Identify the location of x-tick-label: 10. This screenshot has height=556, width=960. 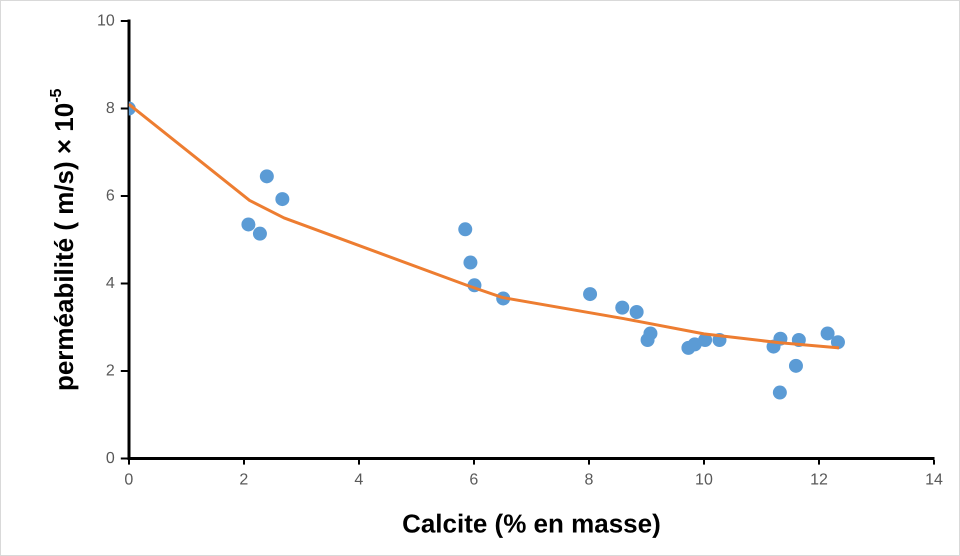
(704, 480).